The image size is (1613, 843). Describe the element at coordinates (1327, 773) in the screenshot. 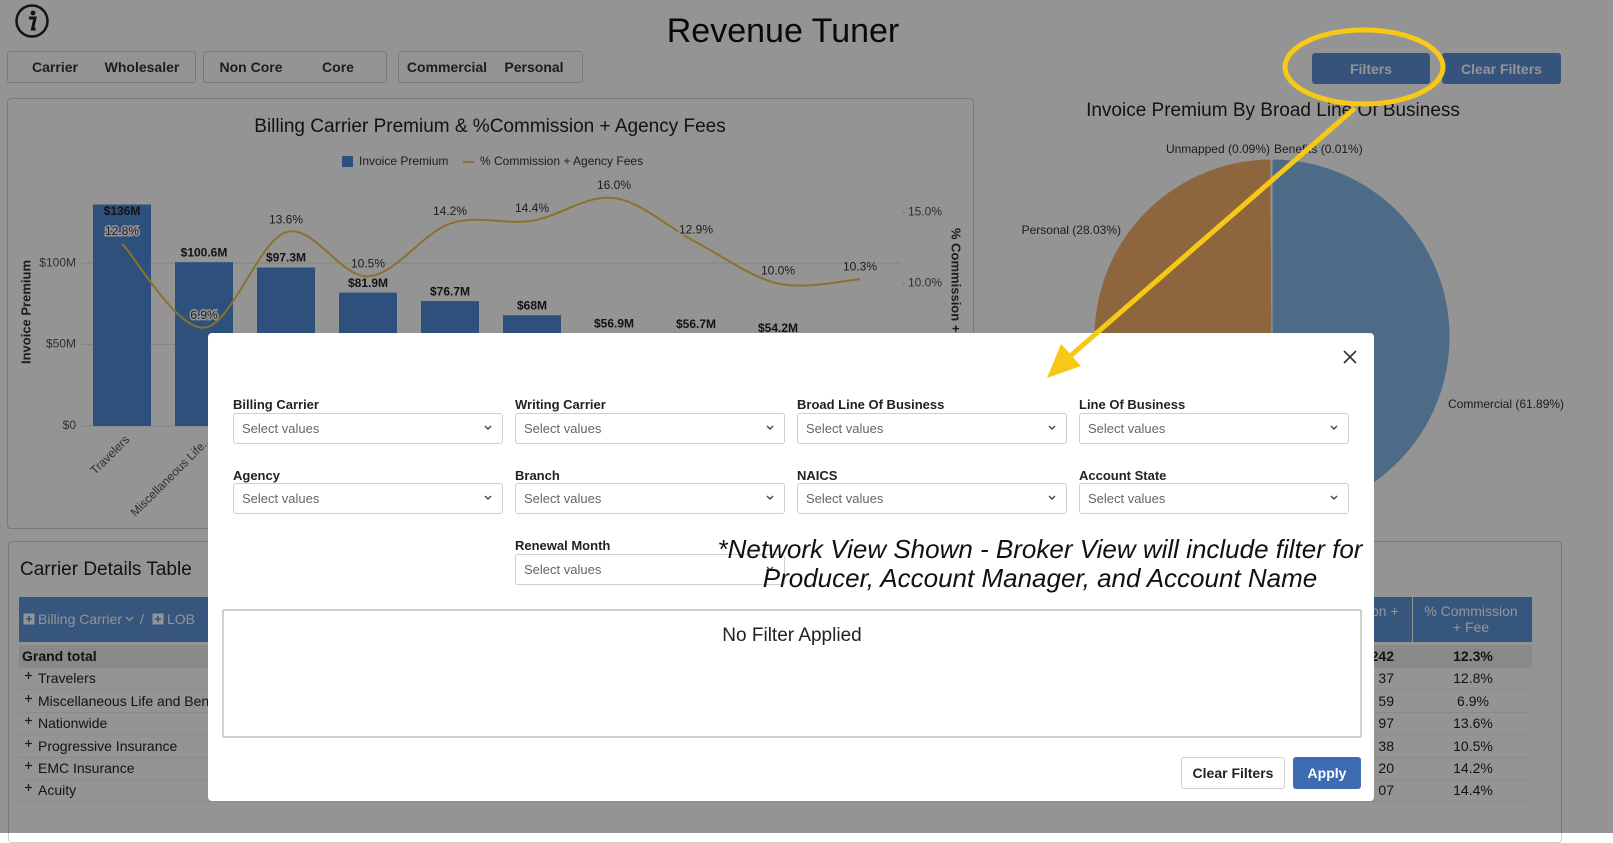

I see `apply-button: Apply` at that location.